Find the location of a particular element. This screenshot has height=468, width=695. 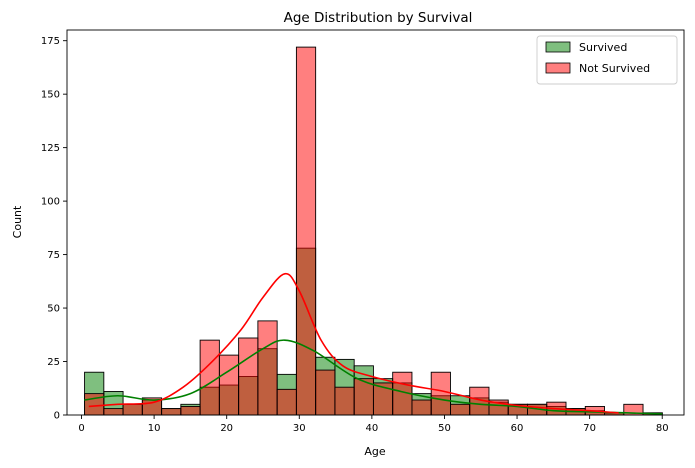

legend: Survived Not Survived is located at coordinates (607, 60).